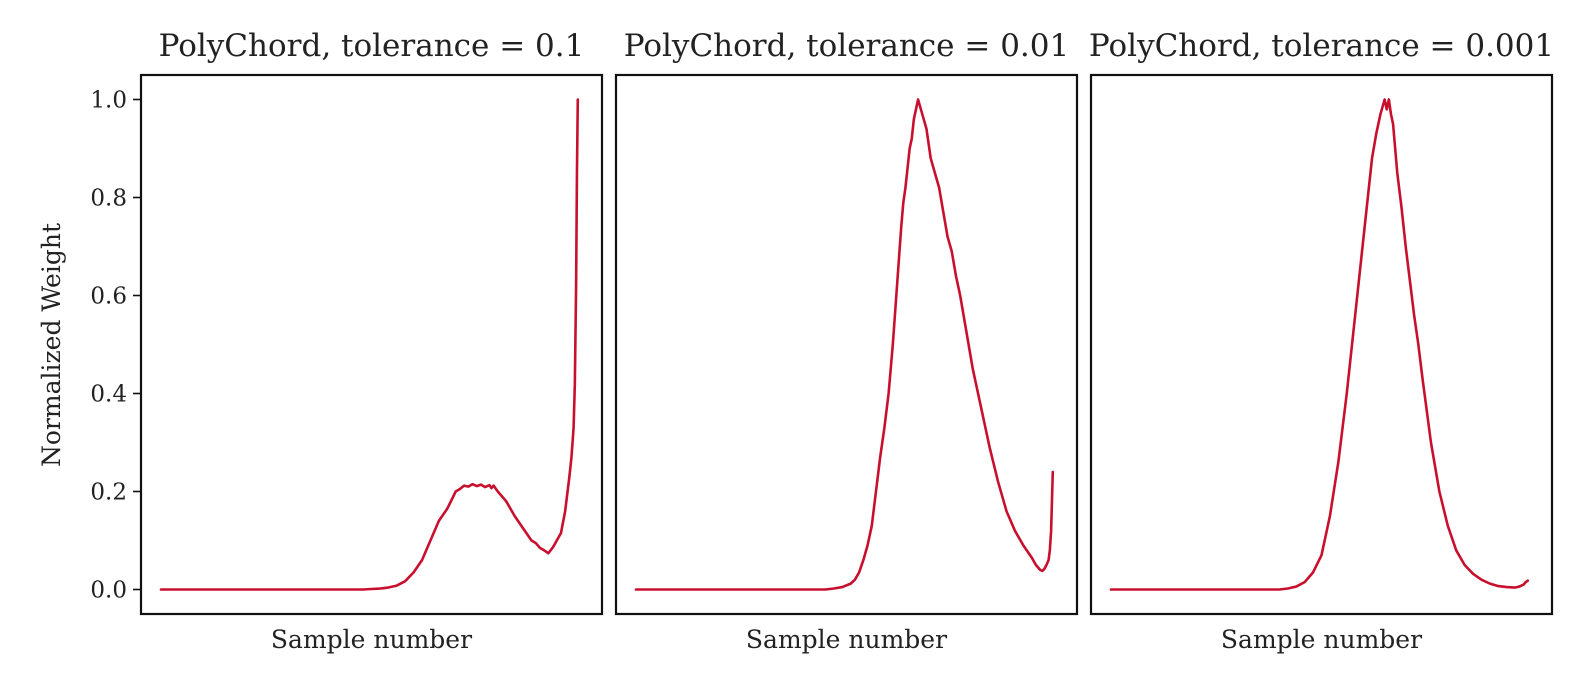  Describe the element at coordinates (51, 345) in the screenshot. I see `y-axis-label: Normalized Weight` at that location.